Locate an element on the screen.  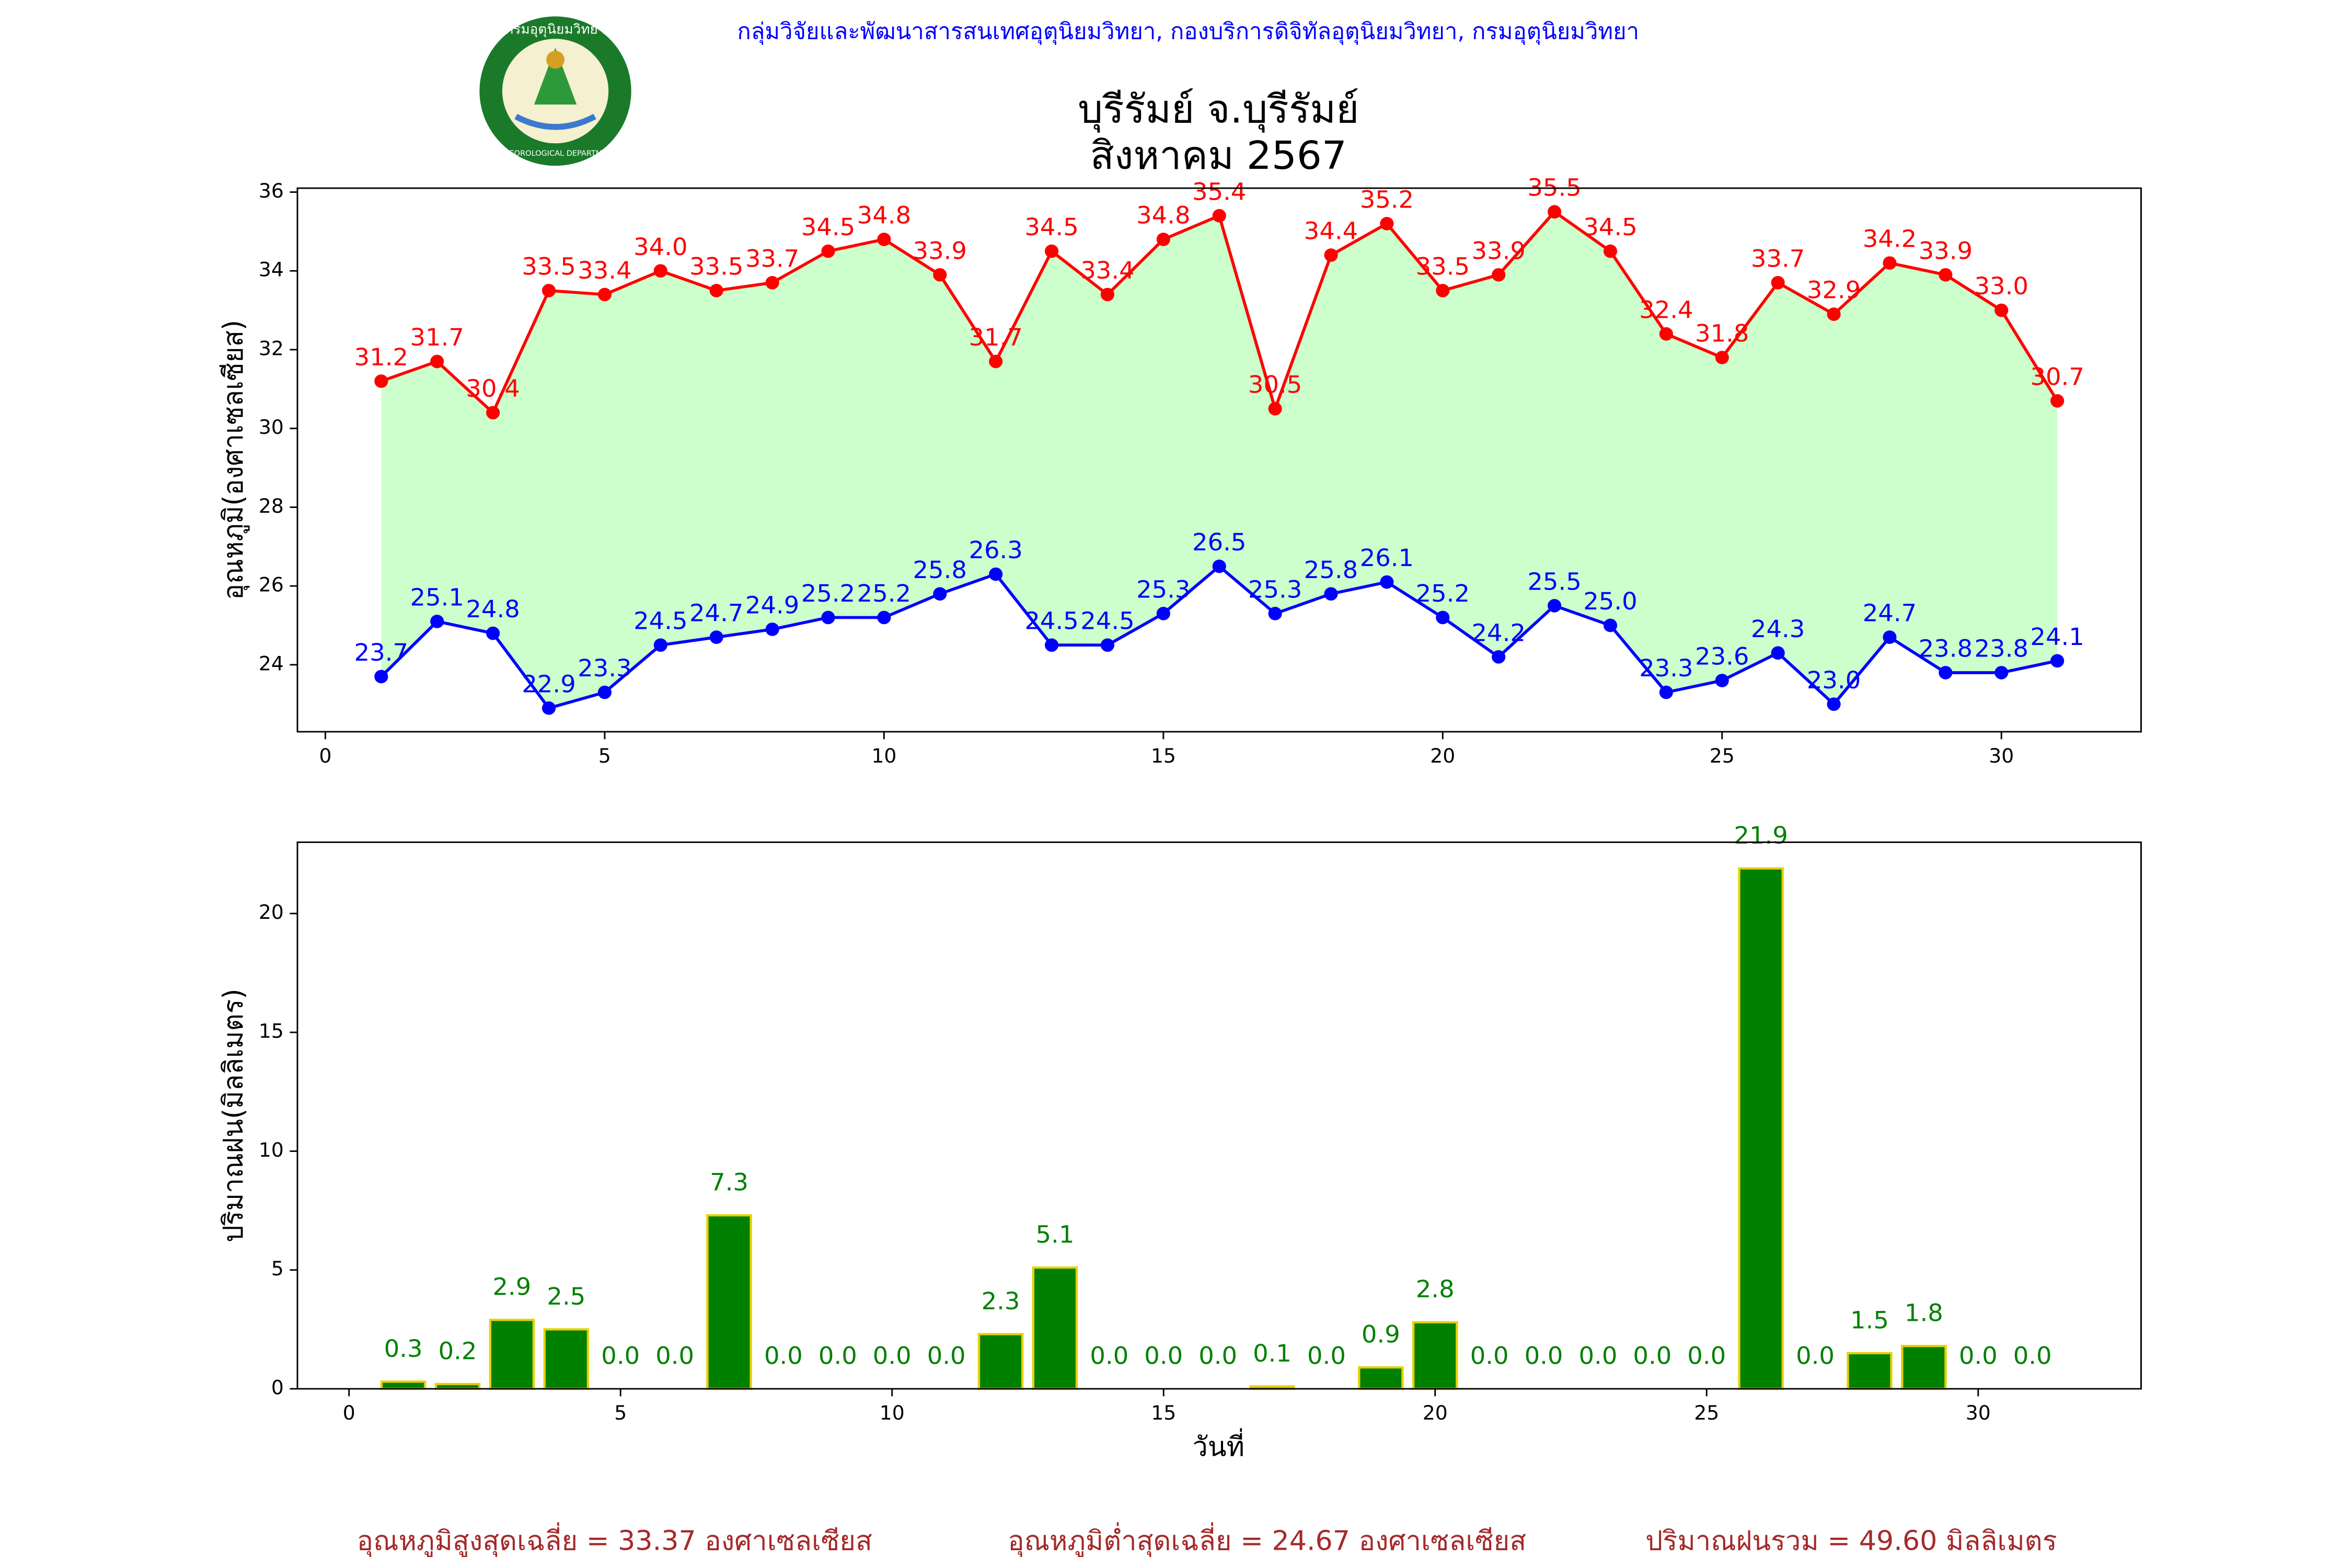
data-label: 26.5 is located at coordinates (1219, 542).